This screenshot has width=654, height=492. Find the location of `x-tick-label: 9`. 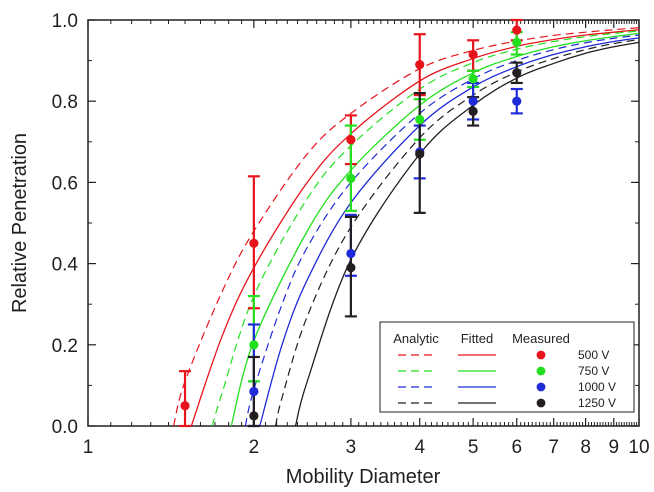

x-tick-label: 9 is located at coordinates (613, 447).